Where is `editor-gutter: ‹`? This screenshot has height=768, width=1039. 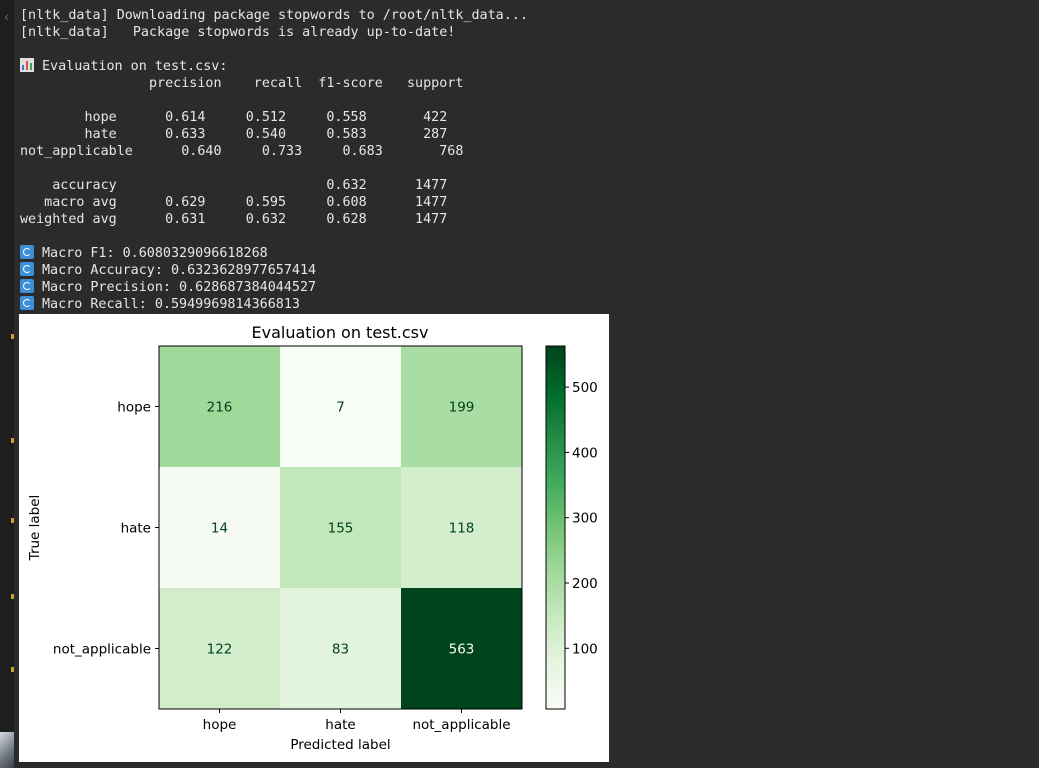
editor-gutter: ‹ is located at coordinates (7, 384).